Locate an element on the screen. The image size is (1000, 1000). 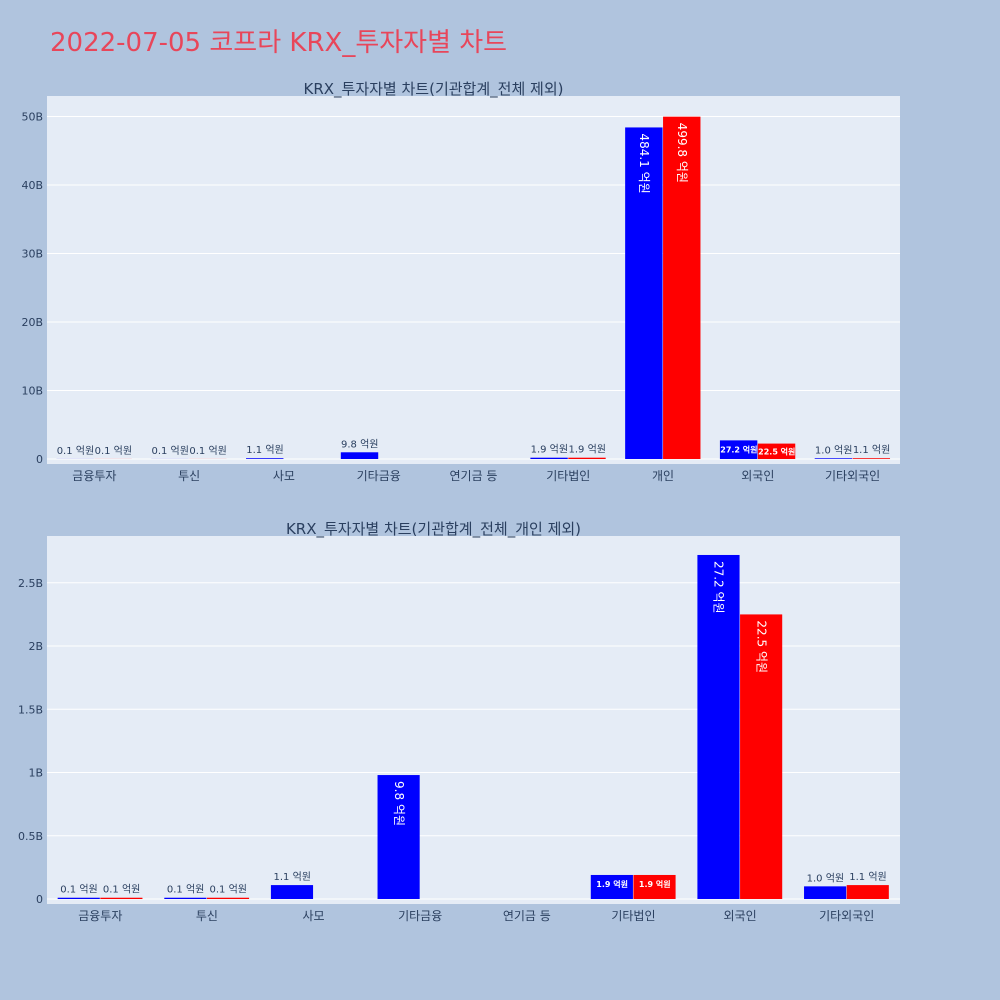
y-tick-label: 1B is located at coordinates (35, 773).